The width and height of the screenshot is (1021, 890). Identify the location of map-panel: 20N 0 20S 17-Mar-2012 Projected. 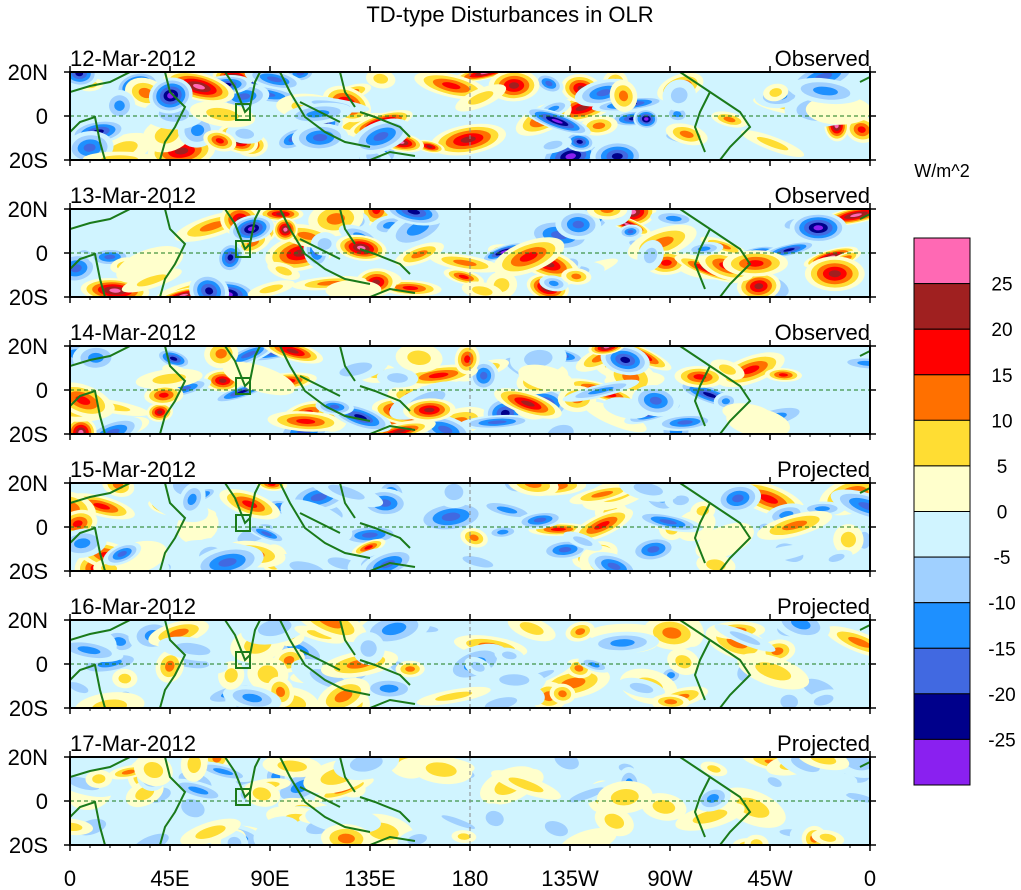
(442, 794).